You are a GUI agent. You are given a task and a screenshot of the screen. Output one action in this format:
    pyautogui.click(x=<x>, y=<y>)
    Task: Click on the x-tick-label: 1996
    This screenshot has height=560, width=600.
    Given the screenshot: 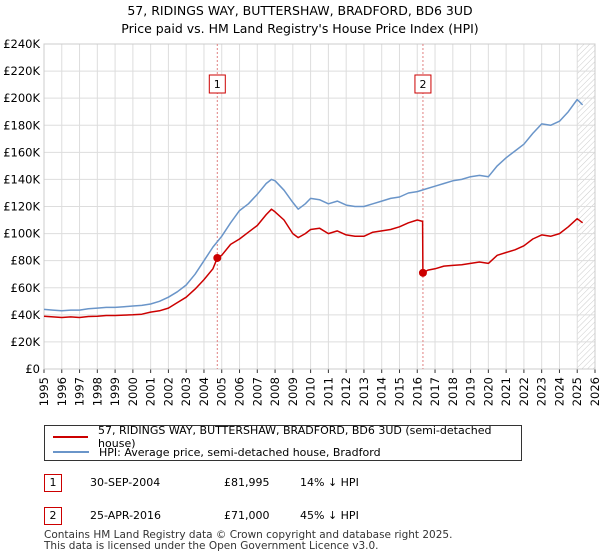 What is the action you would take?
    pyautogui.click(x=62, y=391)
    